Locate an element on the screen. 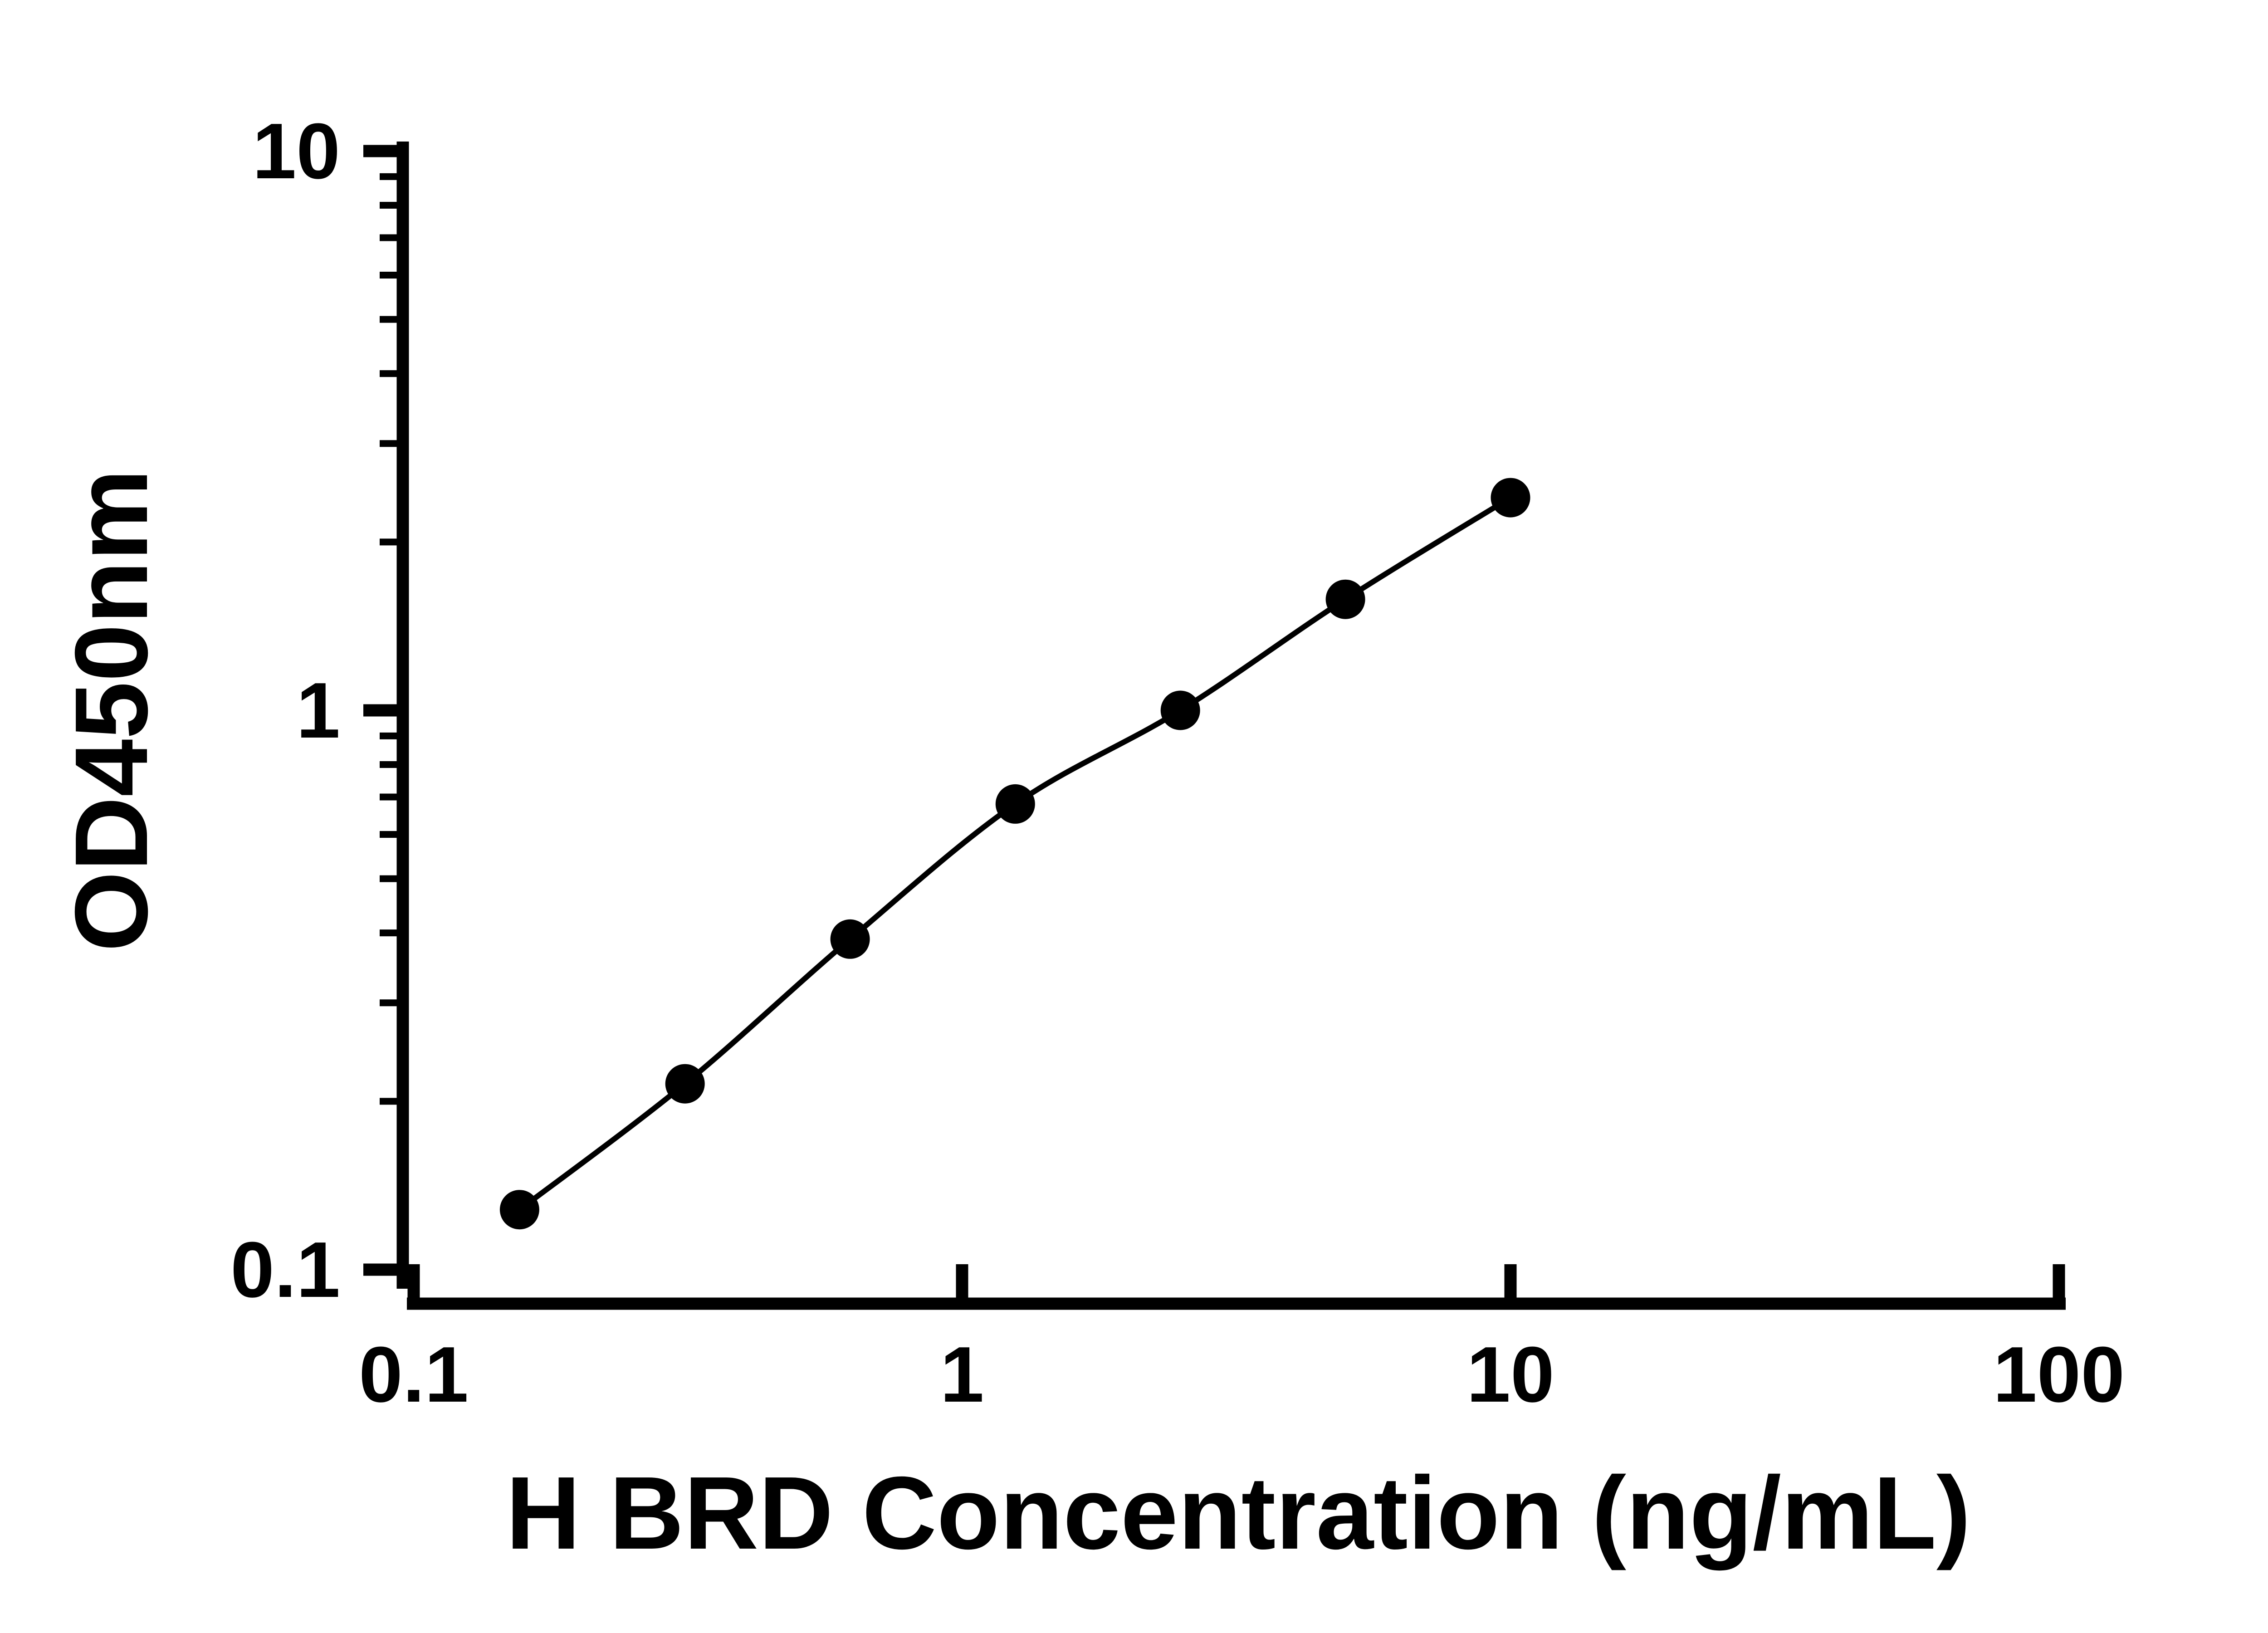  y-axis-title: OD450nm is located at coordinates (112, 710).